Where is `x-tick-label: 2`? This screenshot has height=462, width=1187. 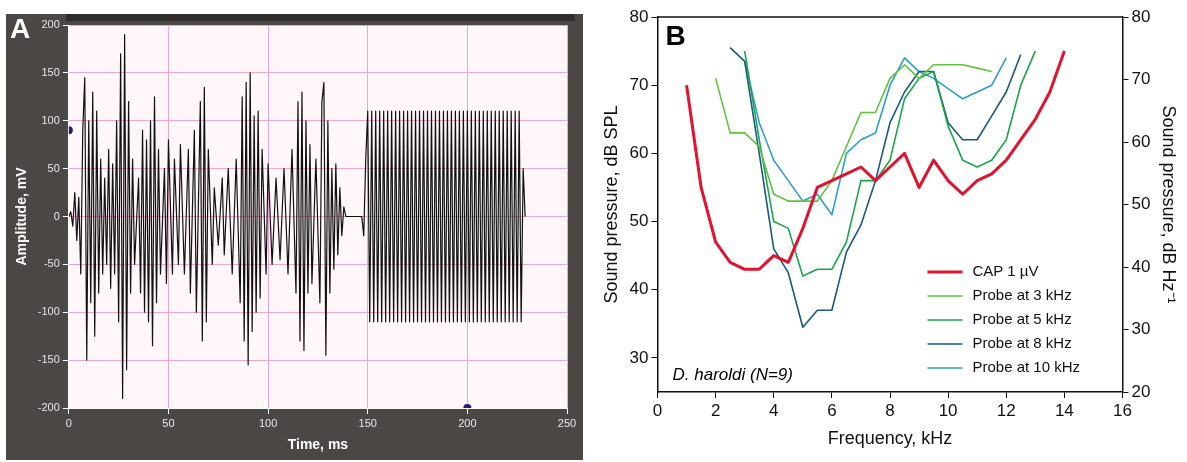 x-tick-label: 2 is located at coordinates (715, 410).